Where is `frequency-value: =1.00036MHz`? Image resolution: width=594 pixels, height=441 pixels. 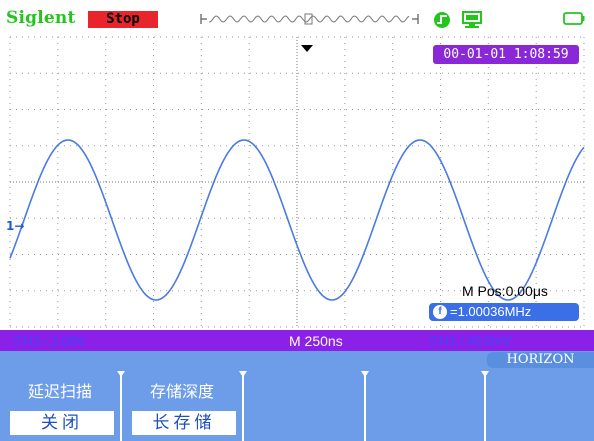 frequency-value: =1.00036MHz is located at coordinates (491, 311).